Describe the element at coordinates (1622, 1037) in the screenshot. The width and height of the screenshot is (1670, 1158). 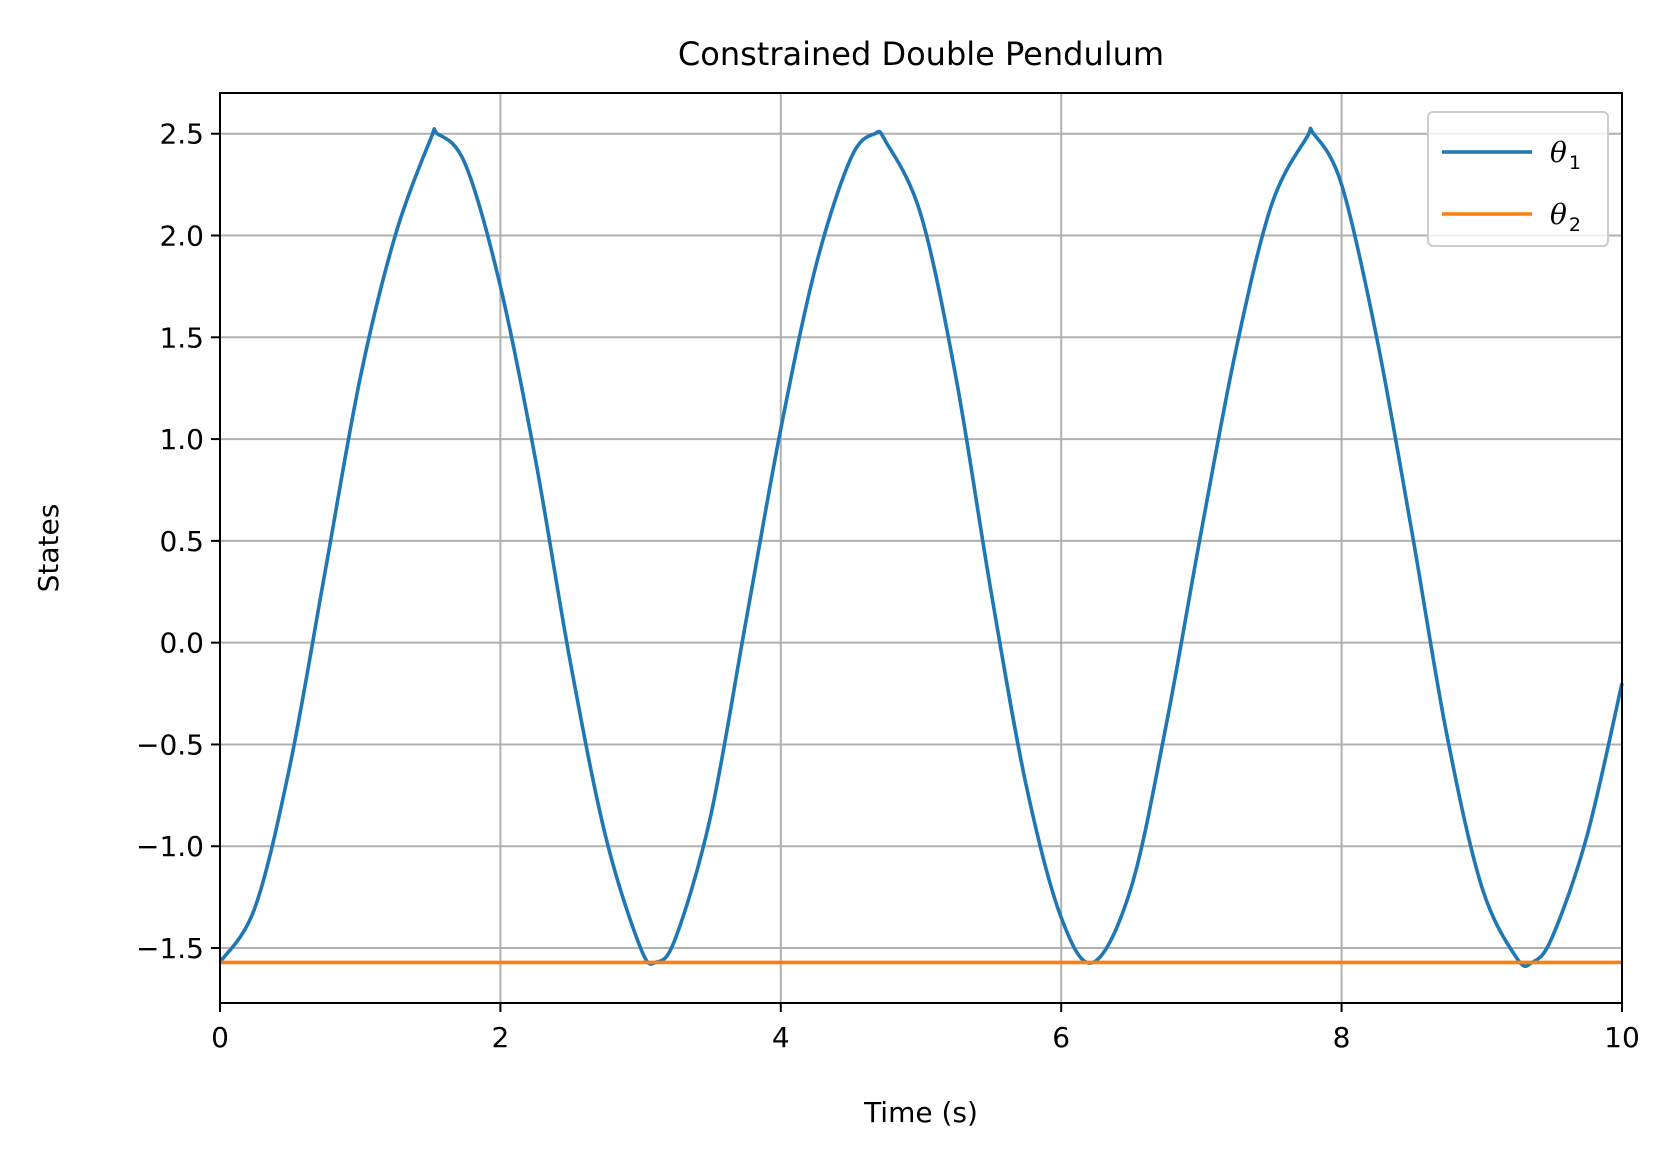
I see `x-tick-label: 10` at that location.